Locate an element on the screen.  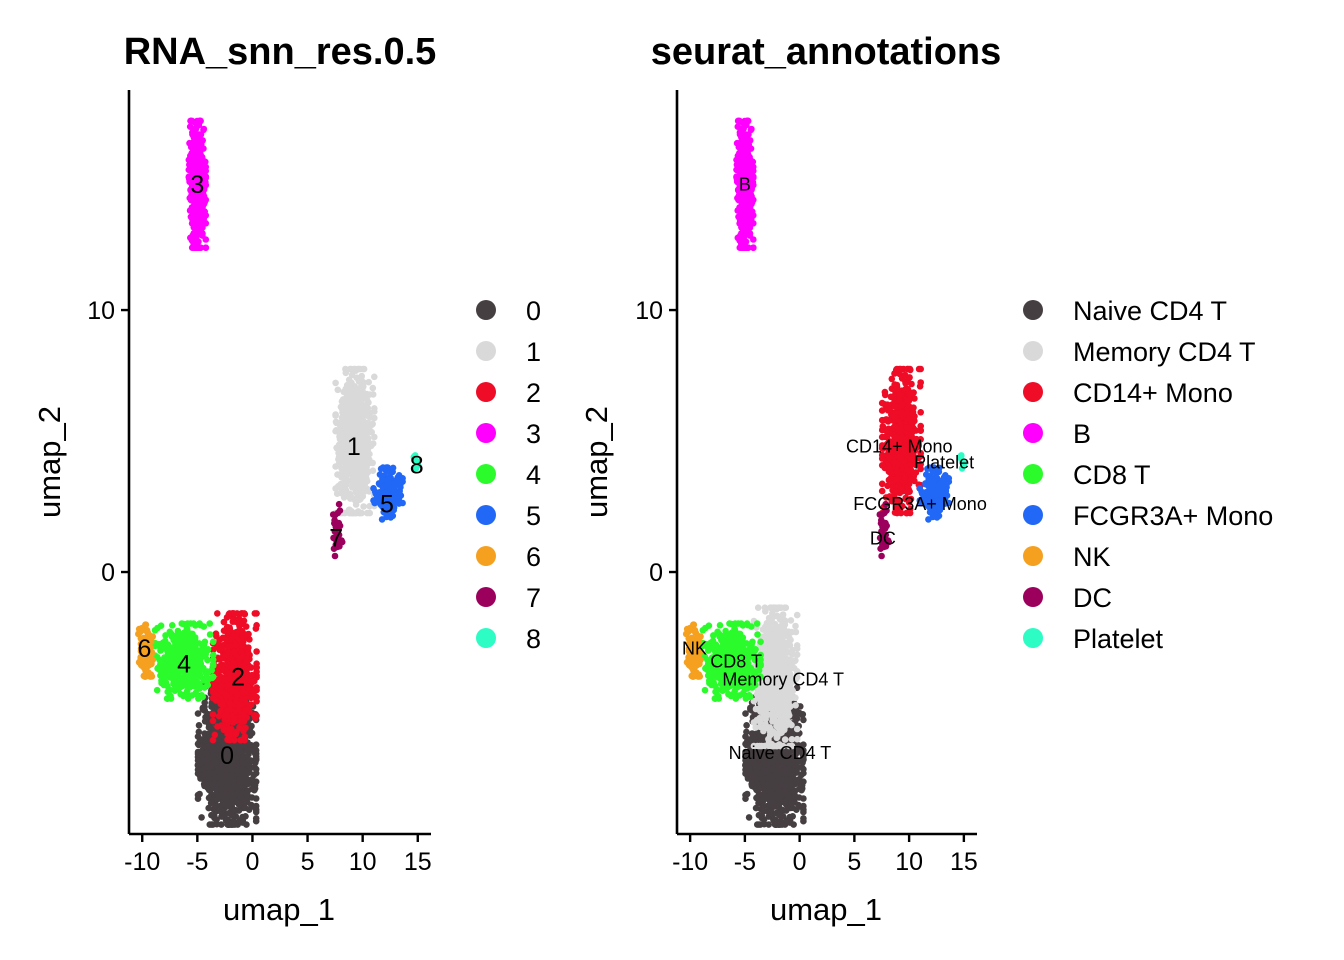
cluster-label: 0 is located at coordinates (227, 756).